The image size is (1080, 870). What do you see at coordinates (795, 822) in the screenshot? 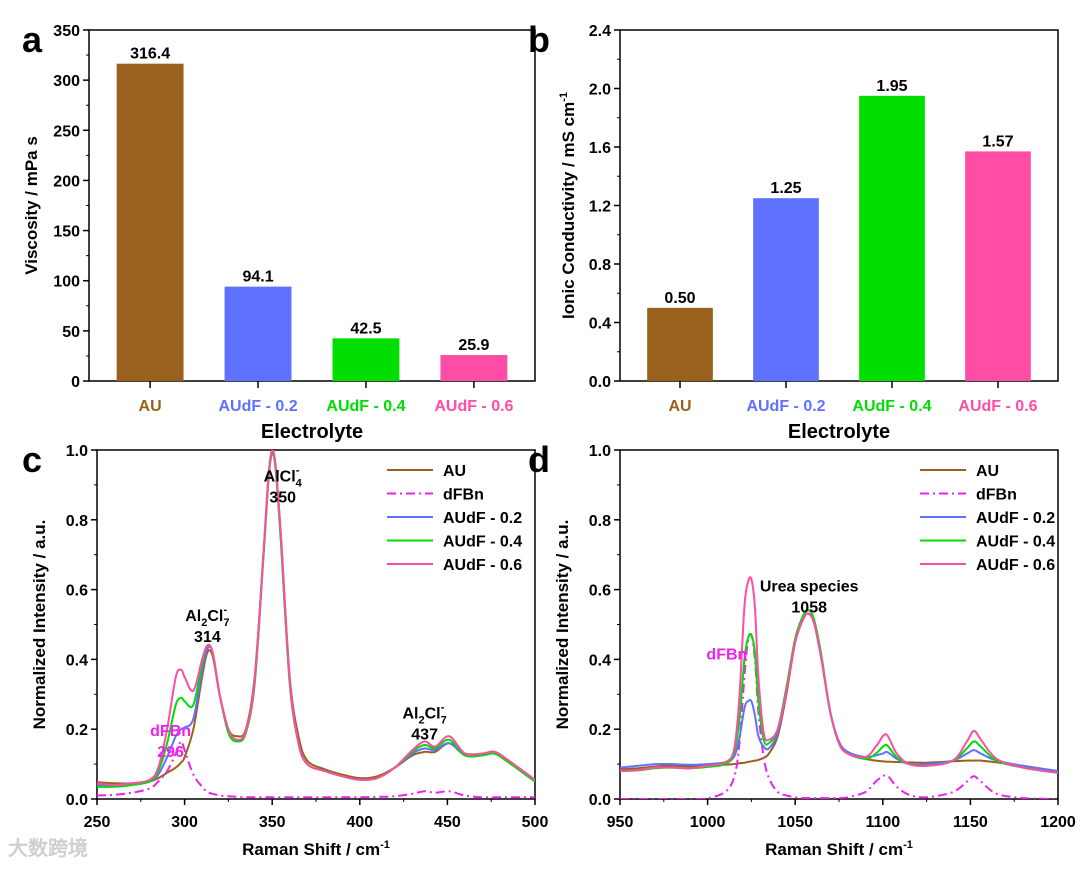
I see `x-tick-label: 1050` at bounding box center [795, 822].